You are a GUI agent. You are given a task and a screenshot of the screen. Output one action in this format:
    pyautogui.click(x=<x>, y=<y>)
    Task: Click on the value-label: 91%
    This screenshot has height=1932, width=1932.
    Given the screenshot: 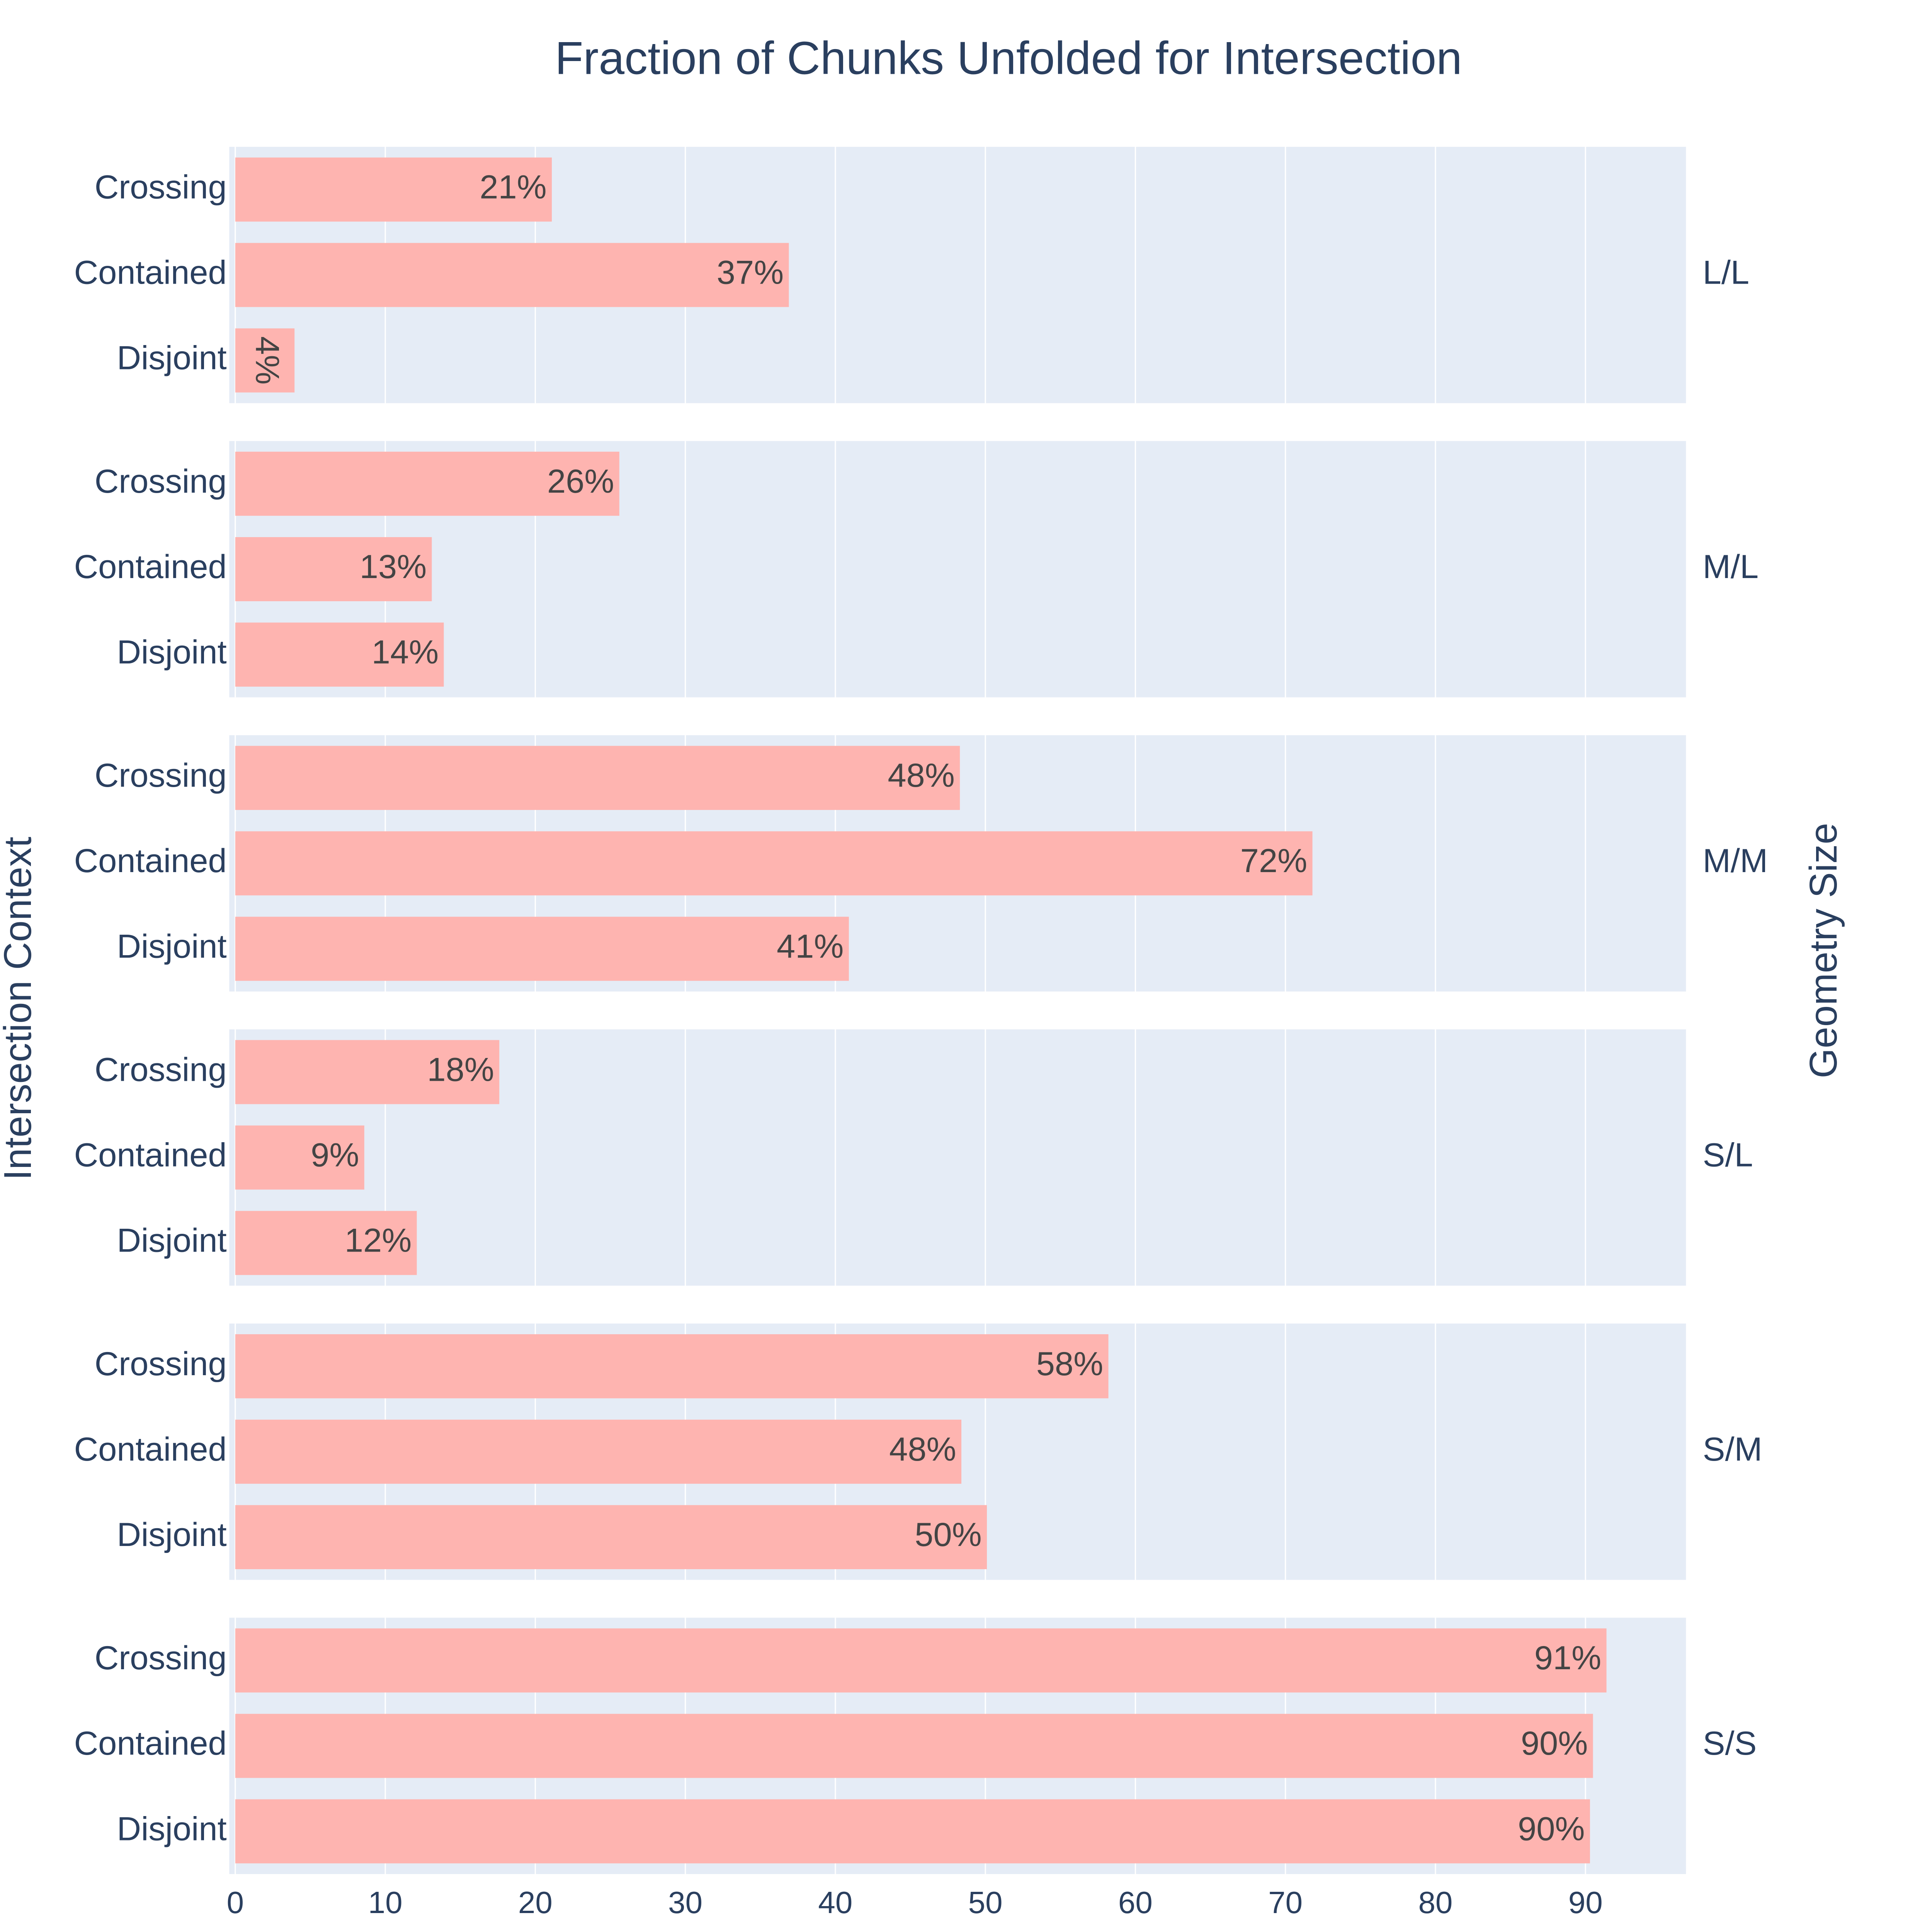 What is the action you would take?
    pyautogui.click(x=1568, y=1658)
    